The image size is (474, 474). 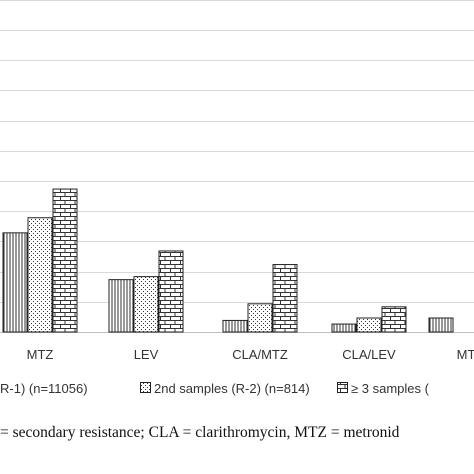 What do you see at coordinates (390, 388) in the screenshot?
I see `legend-label: ≥ 3 samples (` at bounding box center [390, 388].